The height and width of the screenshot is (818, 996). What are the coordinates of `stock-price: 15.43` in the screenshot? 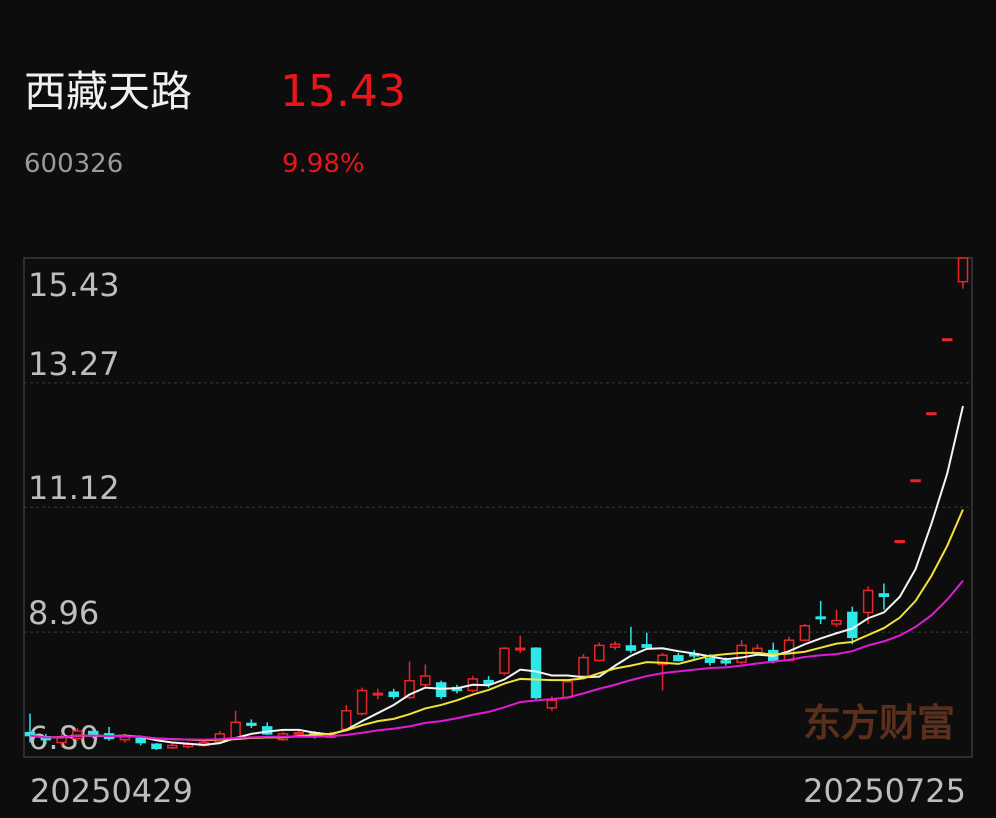 It's located at (343, 91).